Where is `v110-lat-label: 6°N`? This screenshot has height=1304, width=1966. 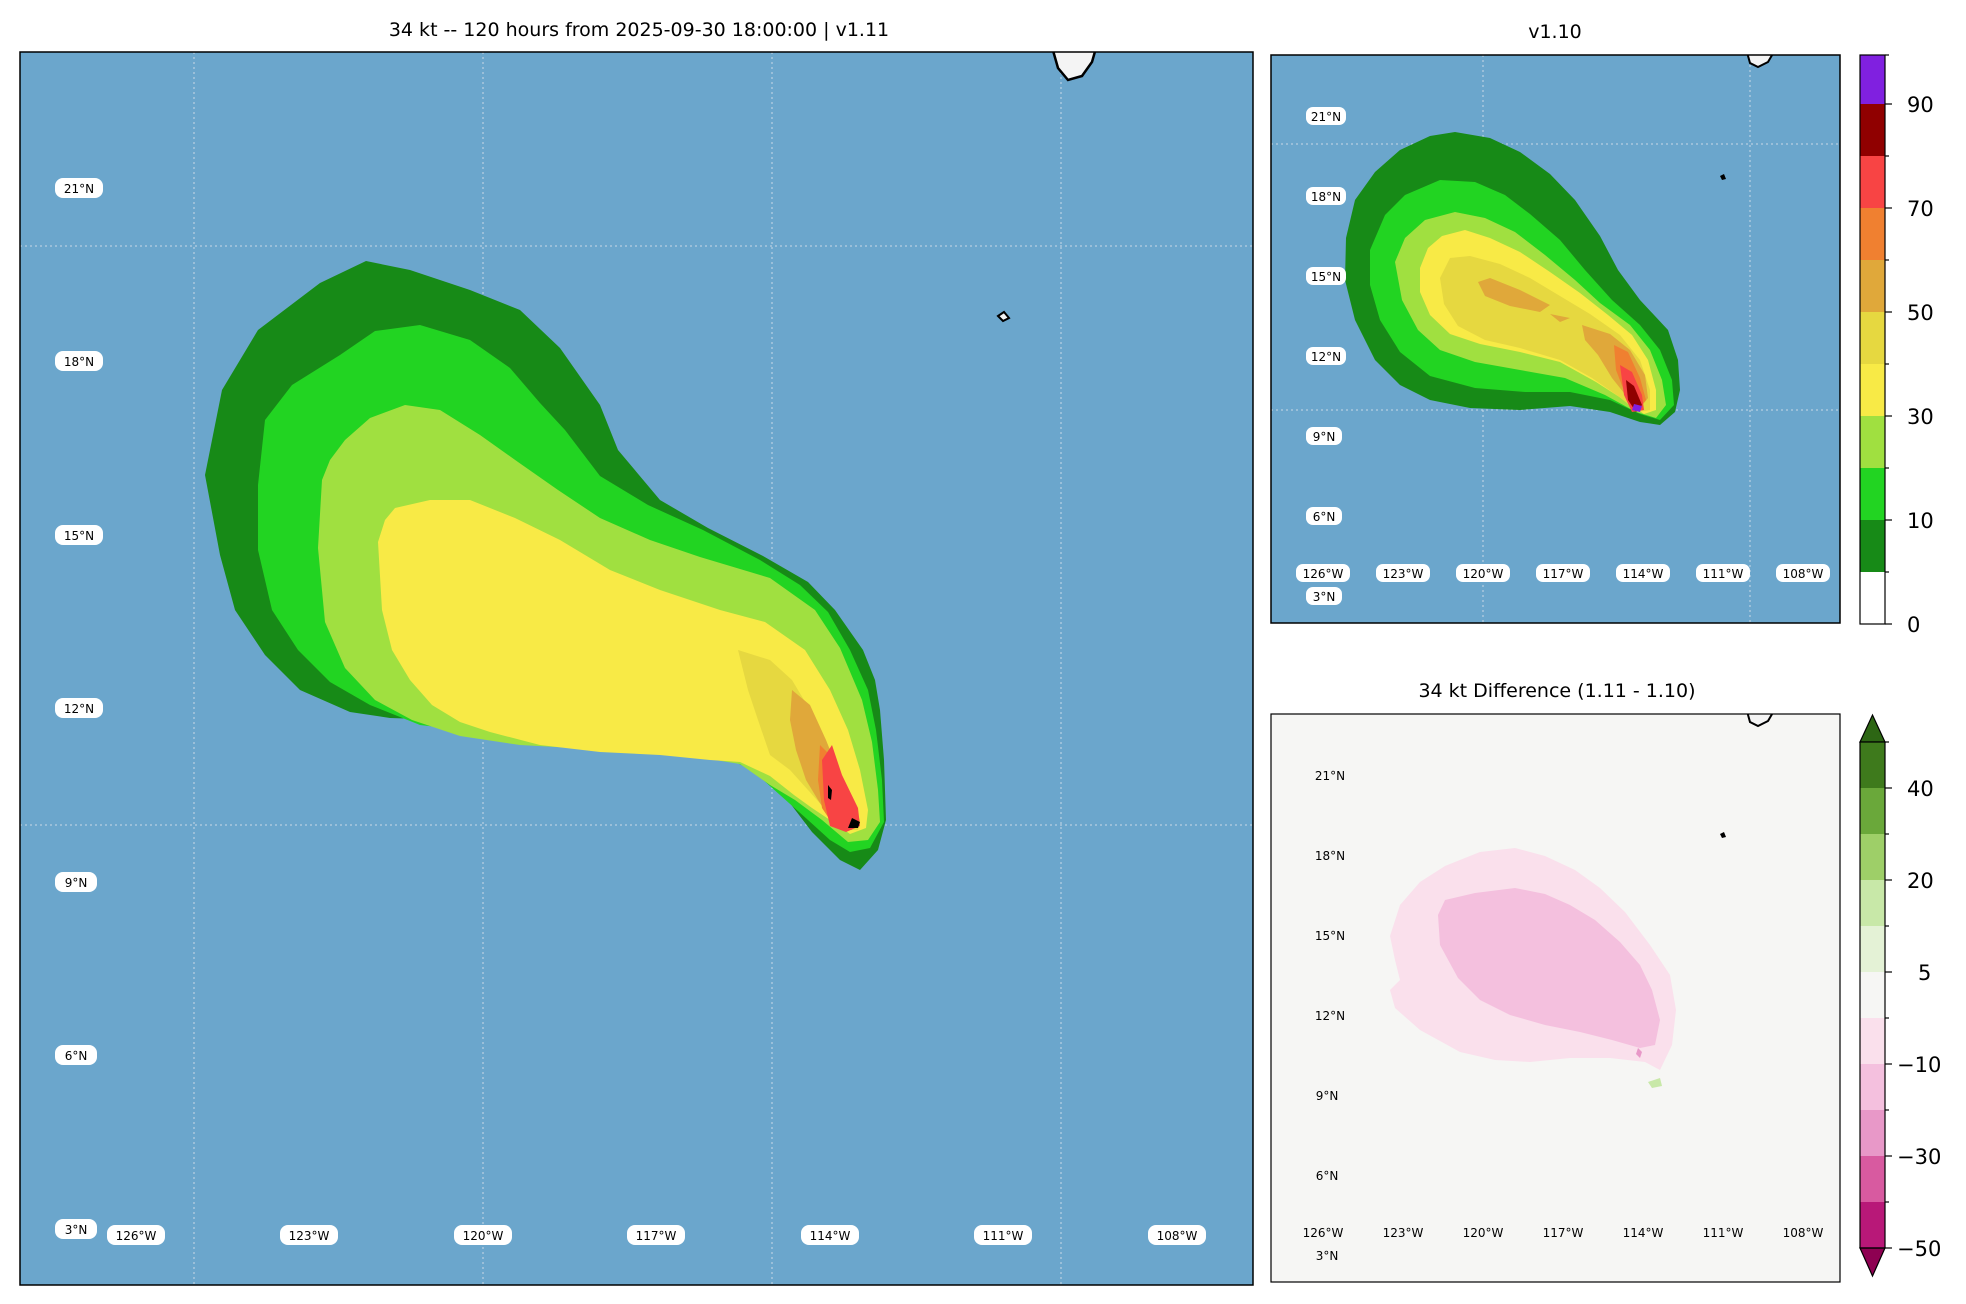 v110-lat-label: 6°N is located at coordinates (1324, 517).